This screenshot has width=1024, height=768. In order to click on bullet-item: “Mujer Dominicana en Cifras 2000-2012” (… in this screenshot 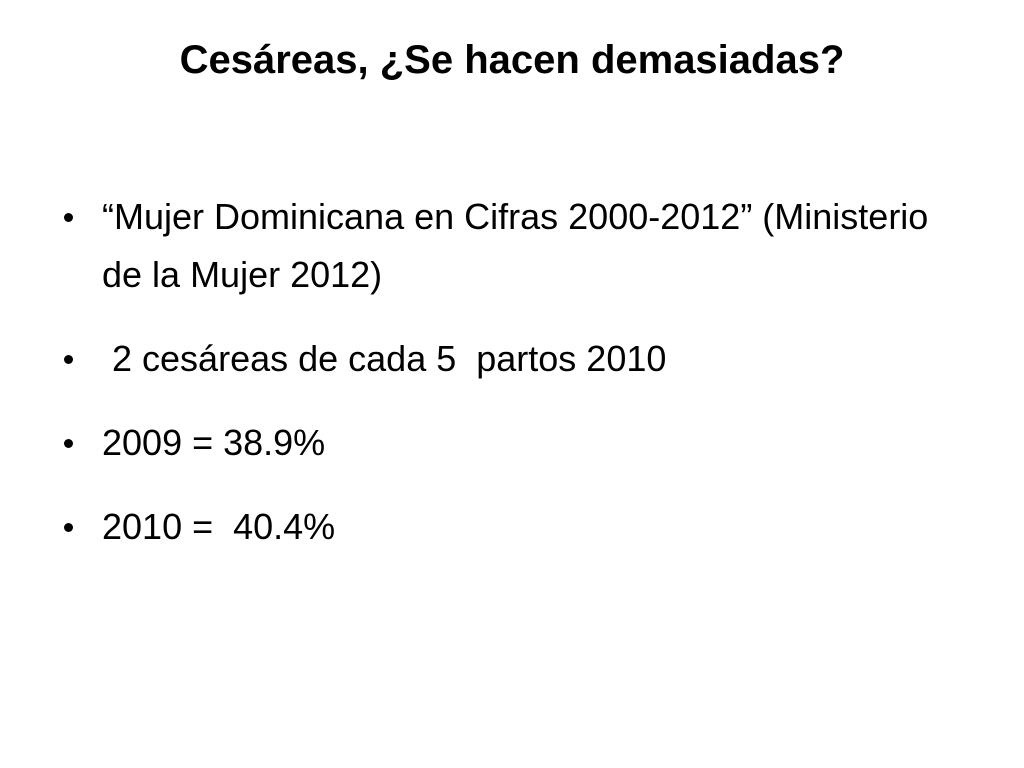, I will do `click(500, 246)`.